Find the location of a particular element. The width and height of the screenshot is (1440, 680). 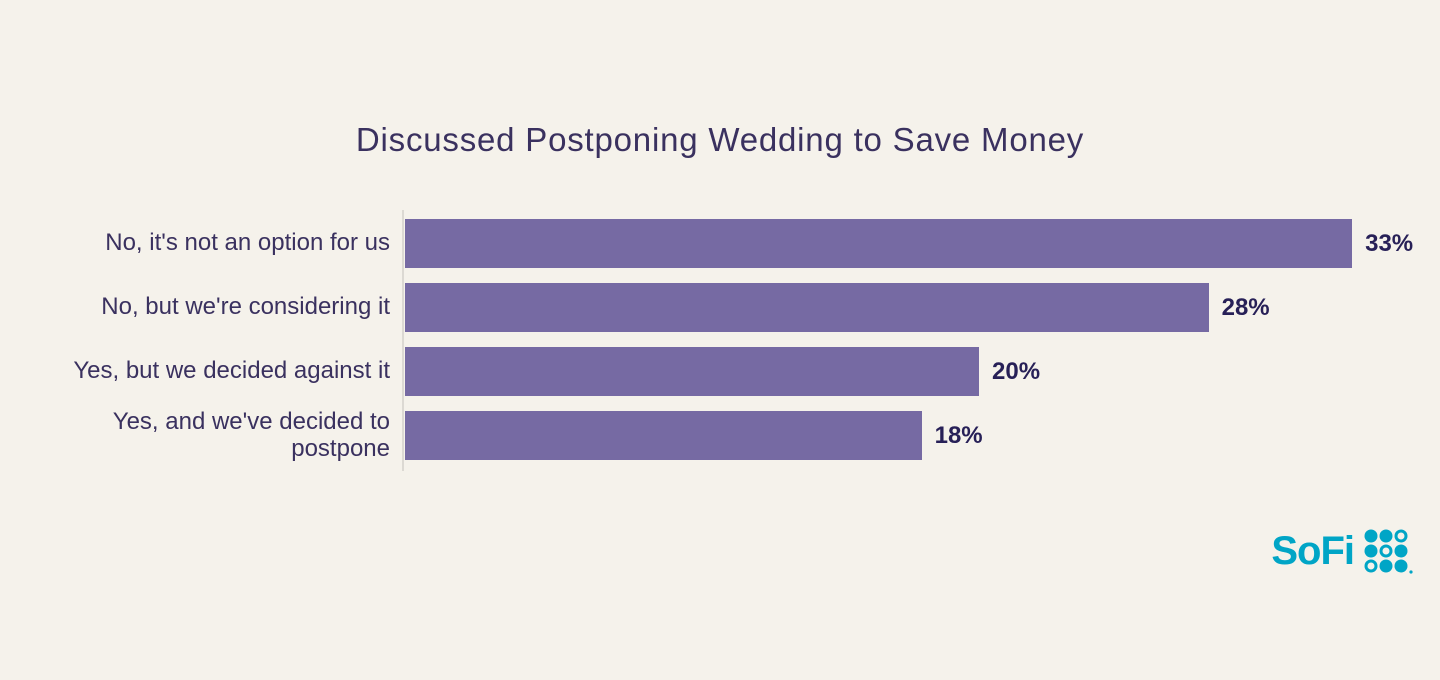

category-label: No, but we're considering it is located at coordinates (245, 307).